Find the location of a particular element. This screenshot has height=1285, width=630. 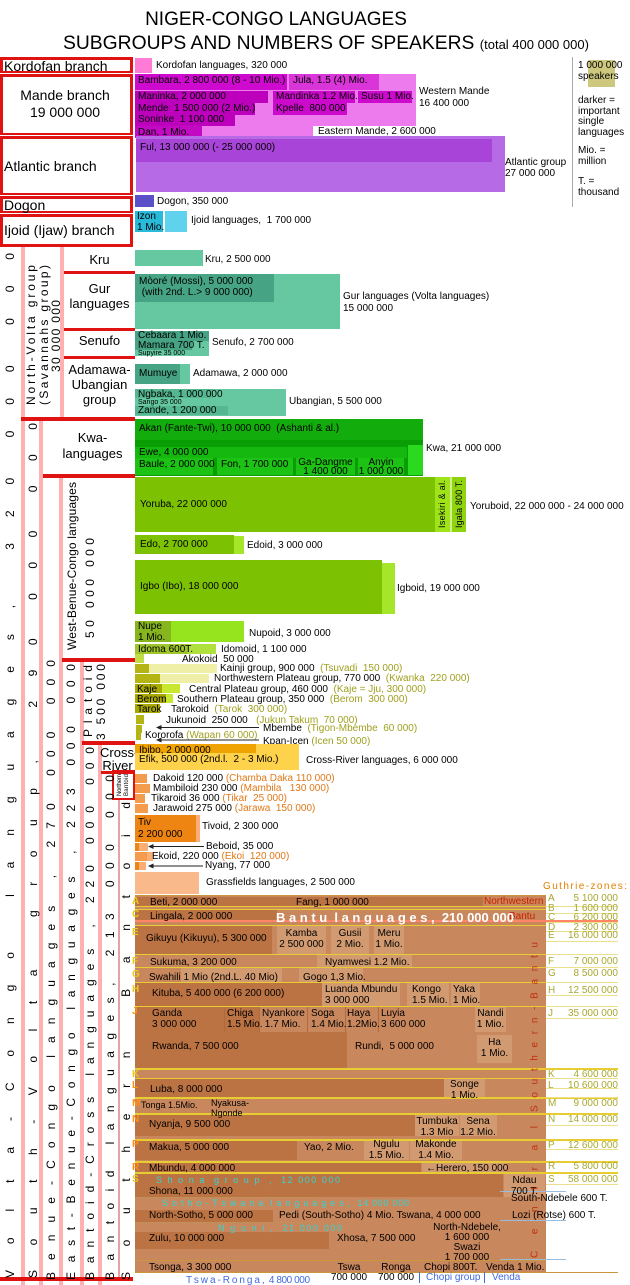

svg-text:S h o n a g r o u p , 12 00: S h o n a g r o u p , 12 000 000 is located at coordinates (248, 1180).